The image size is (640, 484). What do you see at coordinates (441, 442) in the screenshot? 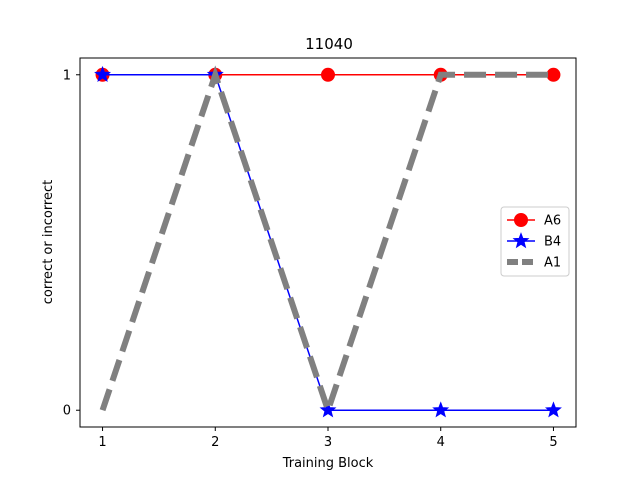
I see `x-tick-label-4: 4` at bounding box center [441, 442].